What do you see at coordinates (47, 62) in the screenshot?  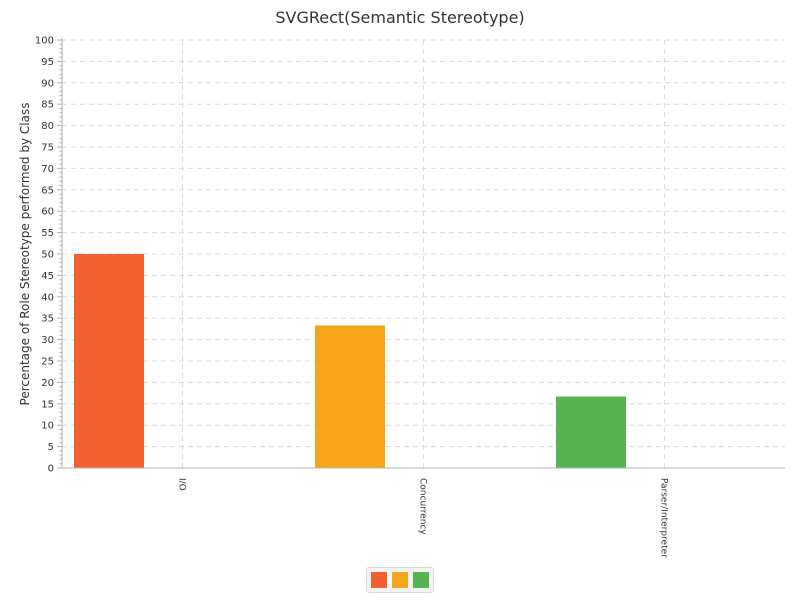 I see `y-tick-label: 95` at bounding box center [47, 62].